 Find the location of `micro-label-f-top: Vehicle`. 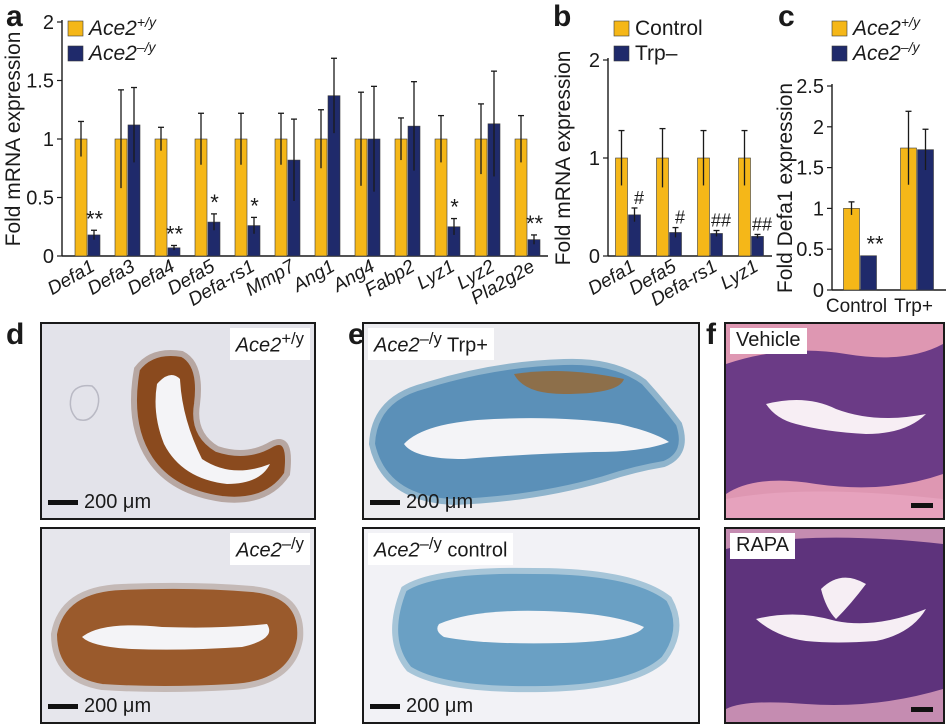

micro-label-f-top: Vehicle is located at coordinates (768, 341).